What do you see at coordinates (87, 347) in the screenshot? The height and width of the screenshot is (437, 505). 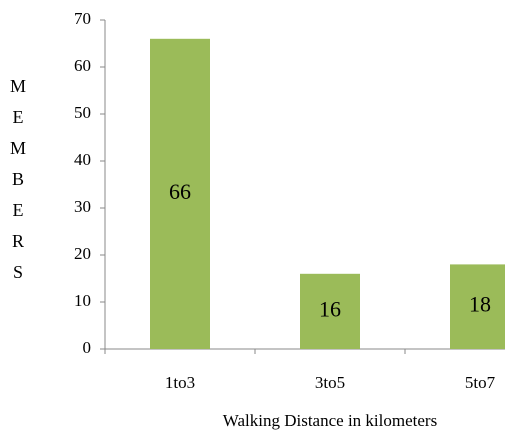 I see `y-tick-label: 0` at bounding box center [87, 347].